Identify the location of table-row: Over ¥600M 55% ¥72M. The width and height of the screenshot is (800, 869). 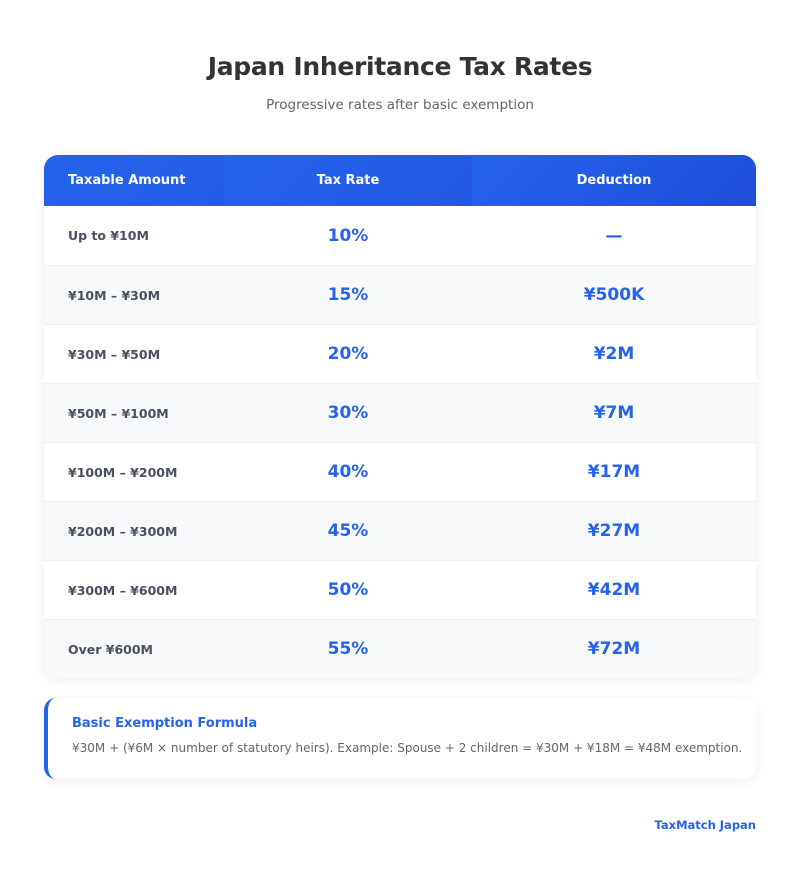
(400, 648).